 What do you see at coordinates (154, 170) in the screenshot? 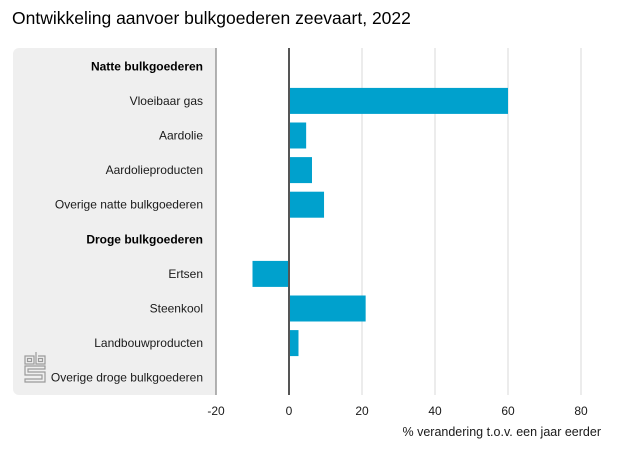
I see `category-label: Aardolieproducten` at bounding box center [154, 170].